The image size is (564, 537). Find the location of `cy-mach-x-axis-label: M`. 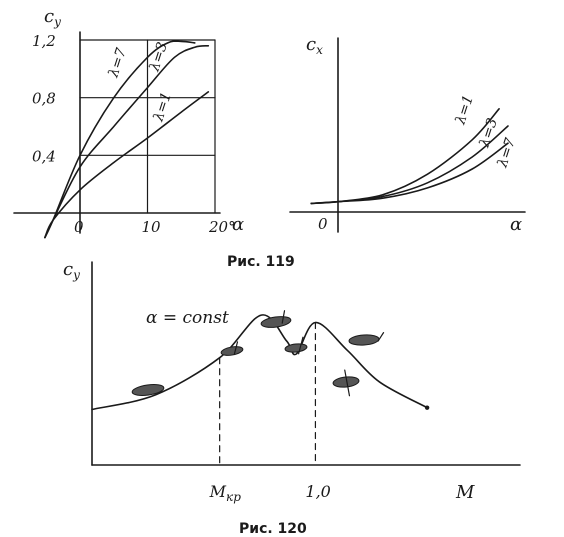

cy-mach-x-axis-label: M is located at coordinates (465, 492).